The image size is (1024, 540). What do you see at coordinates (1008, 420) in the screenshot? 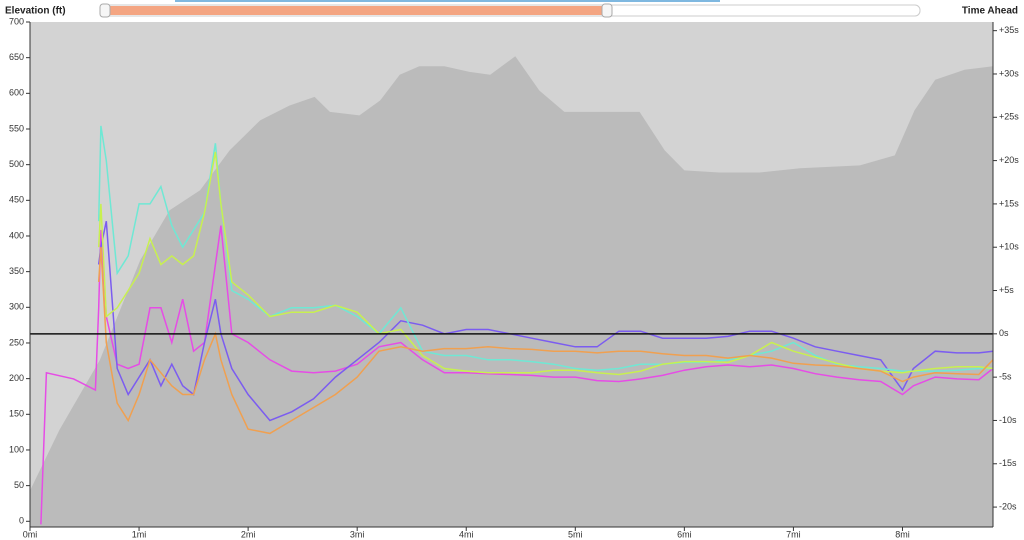
I see `y2-tick-label: -10s` at bounding box center [1008, 420].